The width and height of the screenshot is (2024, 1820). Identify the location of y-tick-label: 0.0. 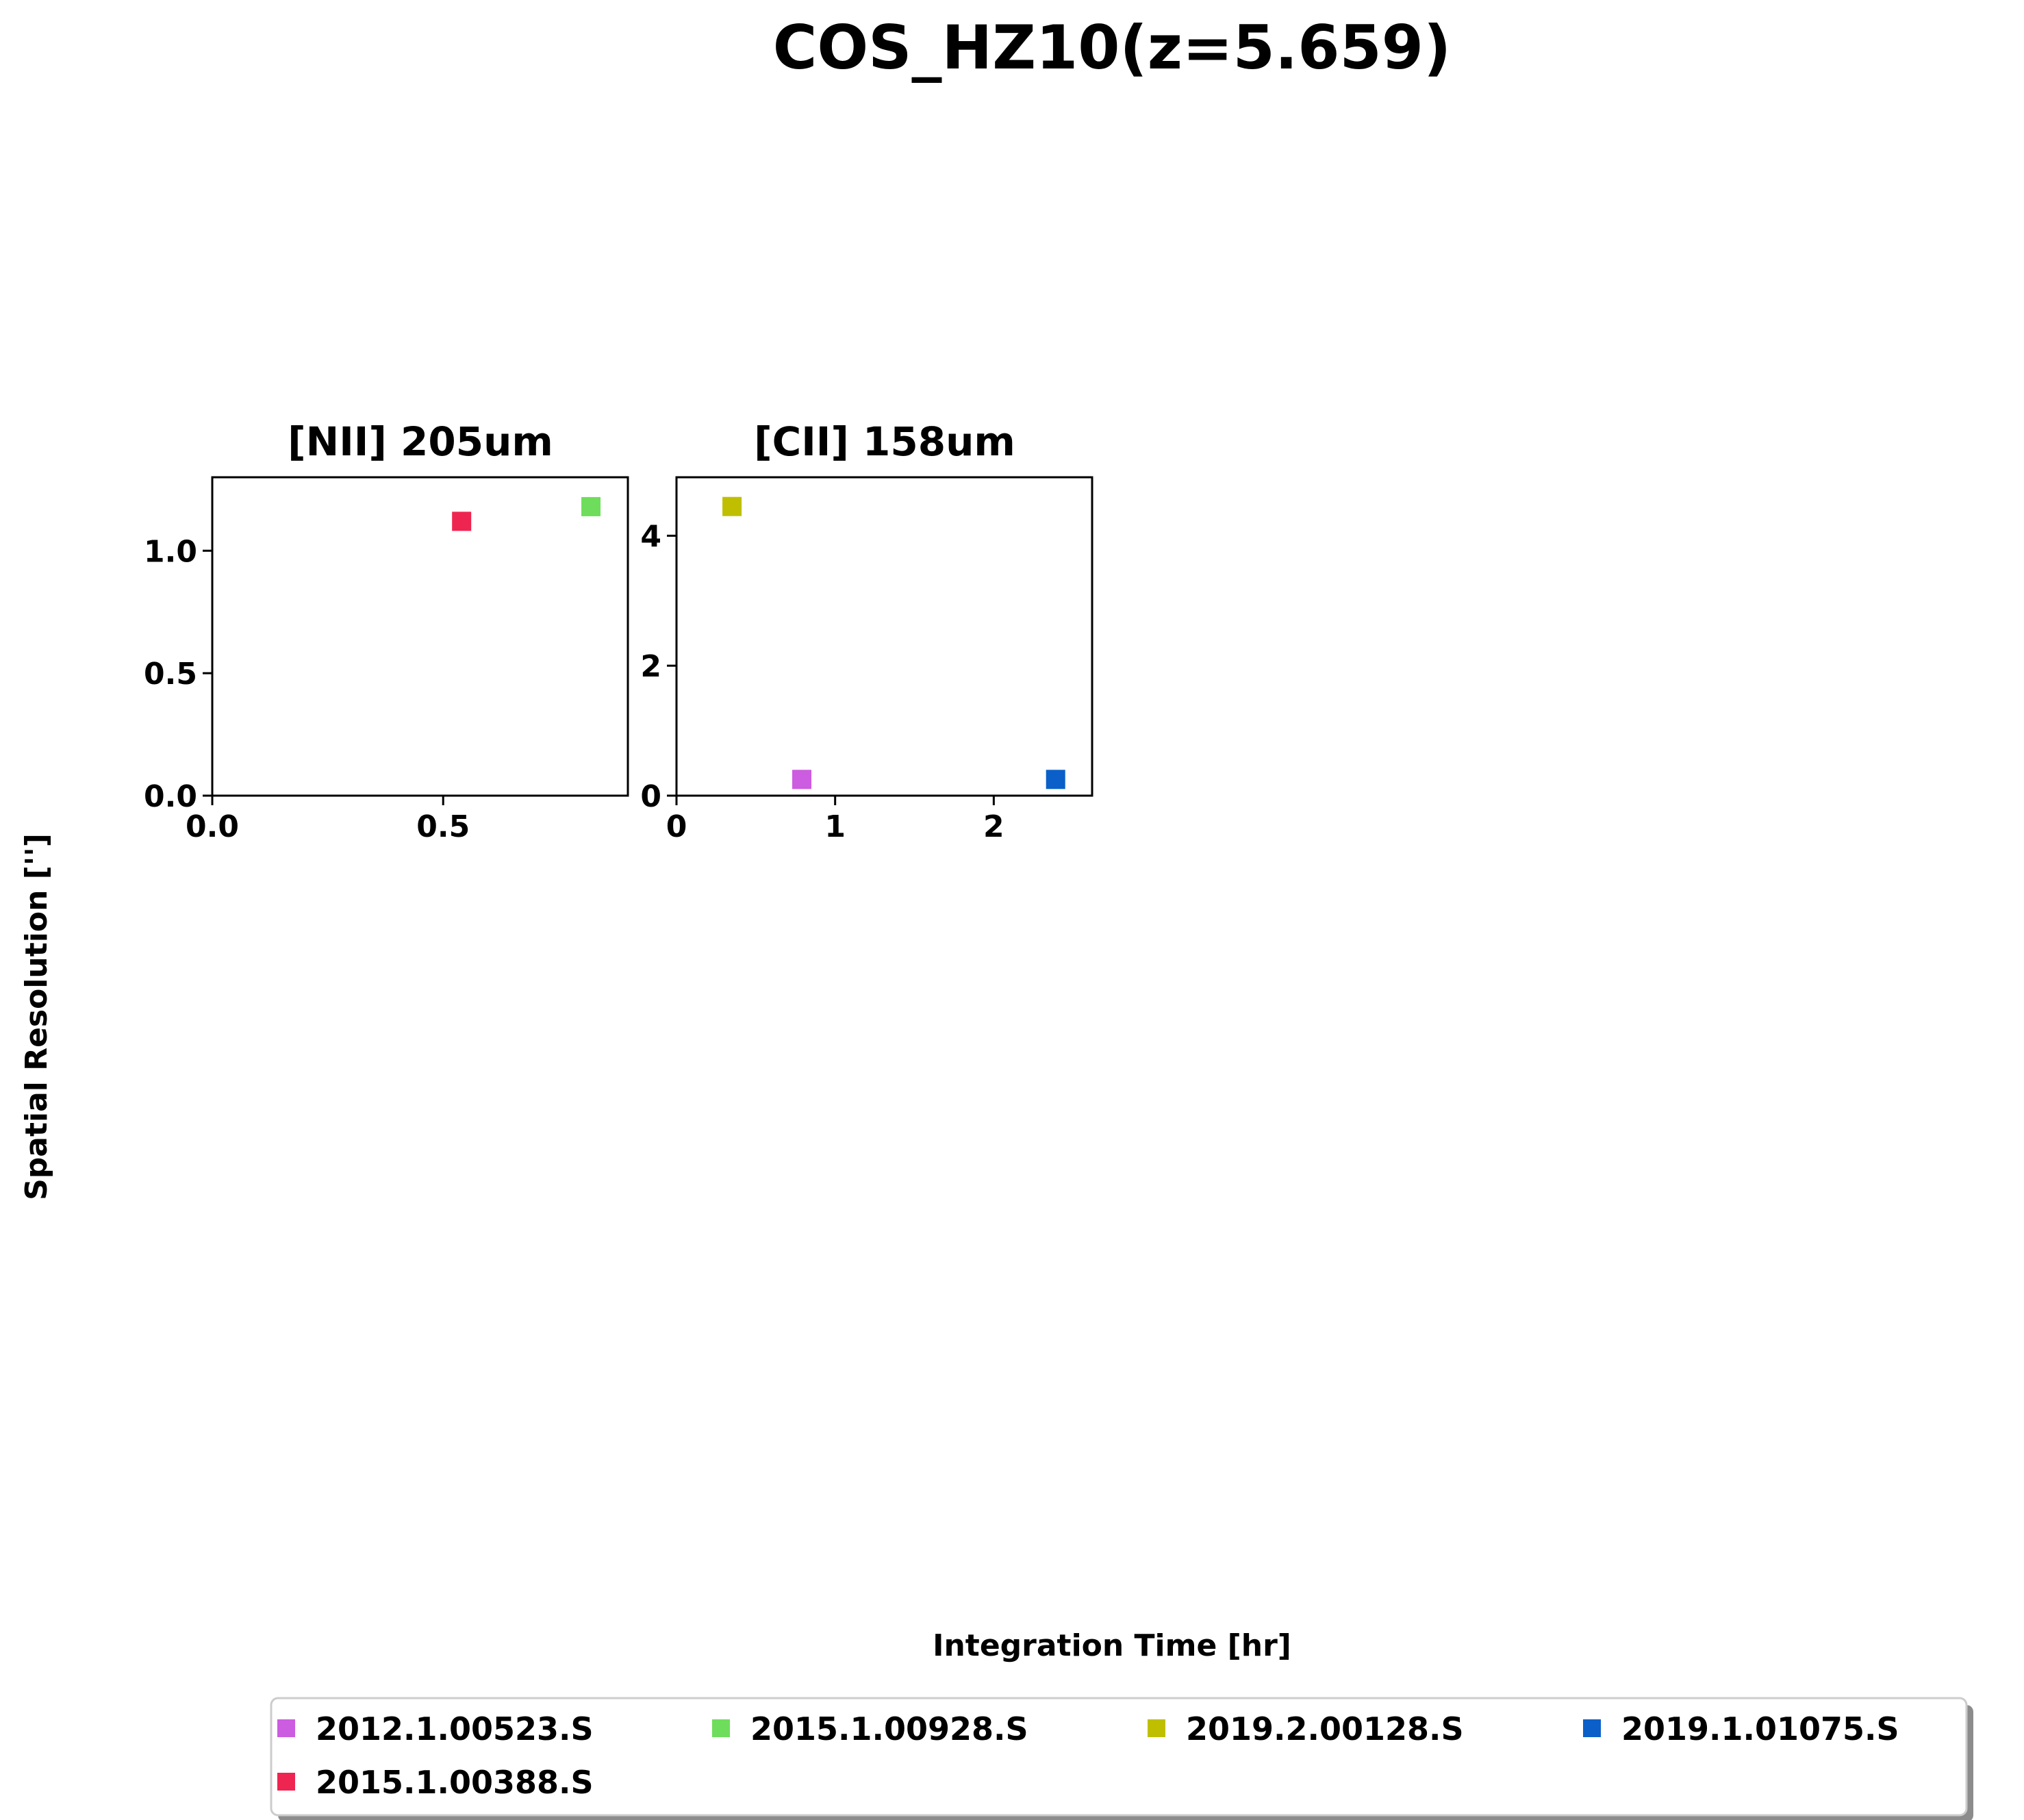
(170, 796).